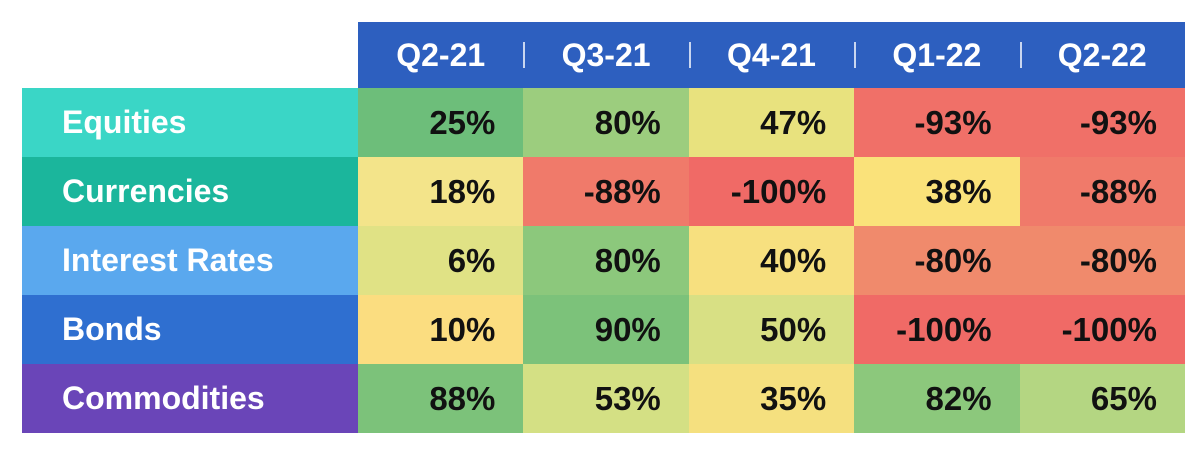 The image size is (1200, 450). I want to click on column-header: Q3-21, so click(606, 55).